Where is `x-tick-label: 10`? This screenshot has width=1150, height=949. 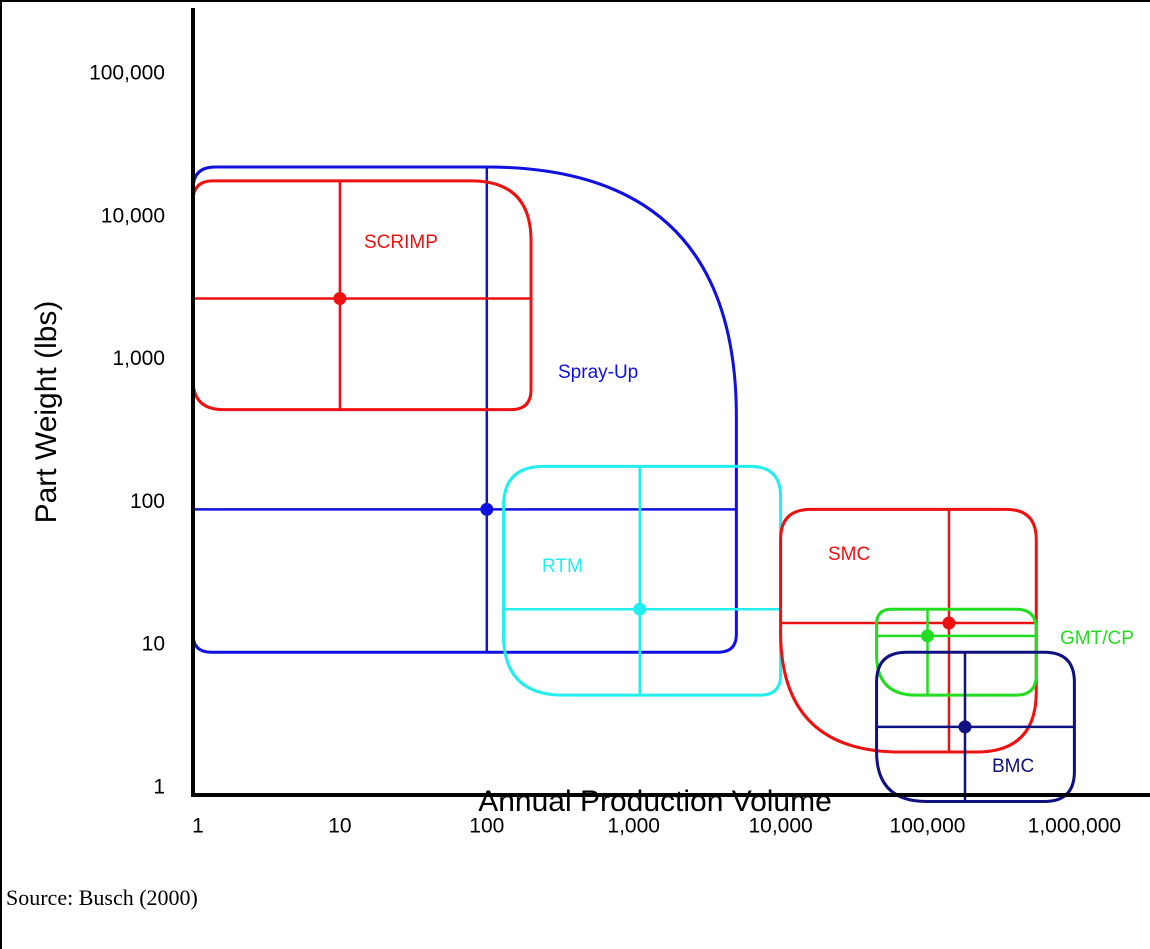 x-tick-label: 10 is located at coordinates (339, 826).